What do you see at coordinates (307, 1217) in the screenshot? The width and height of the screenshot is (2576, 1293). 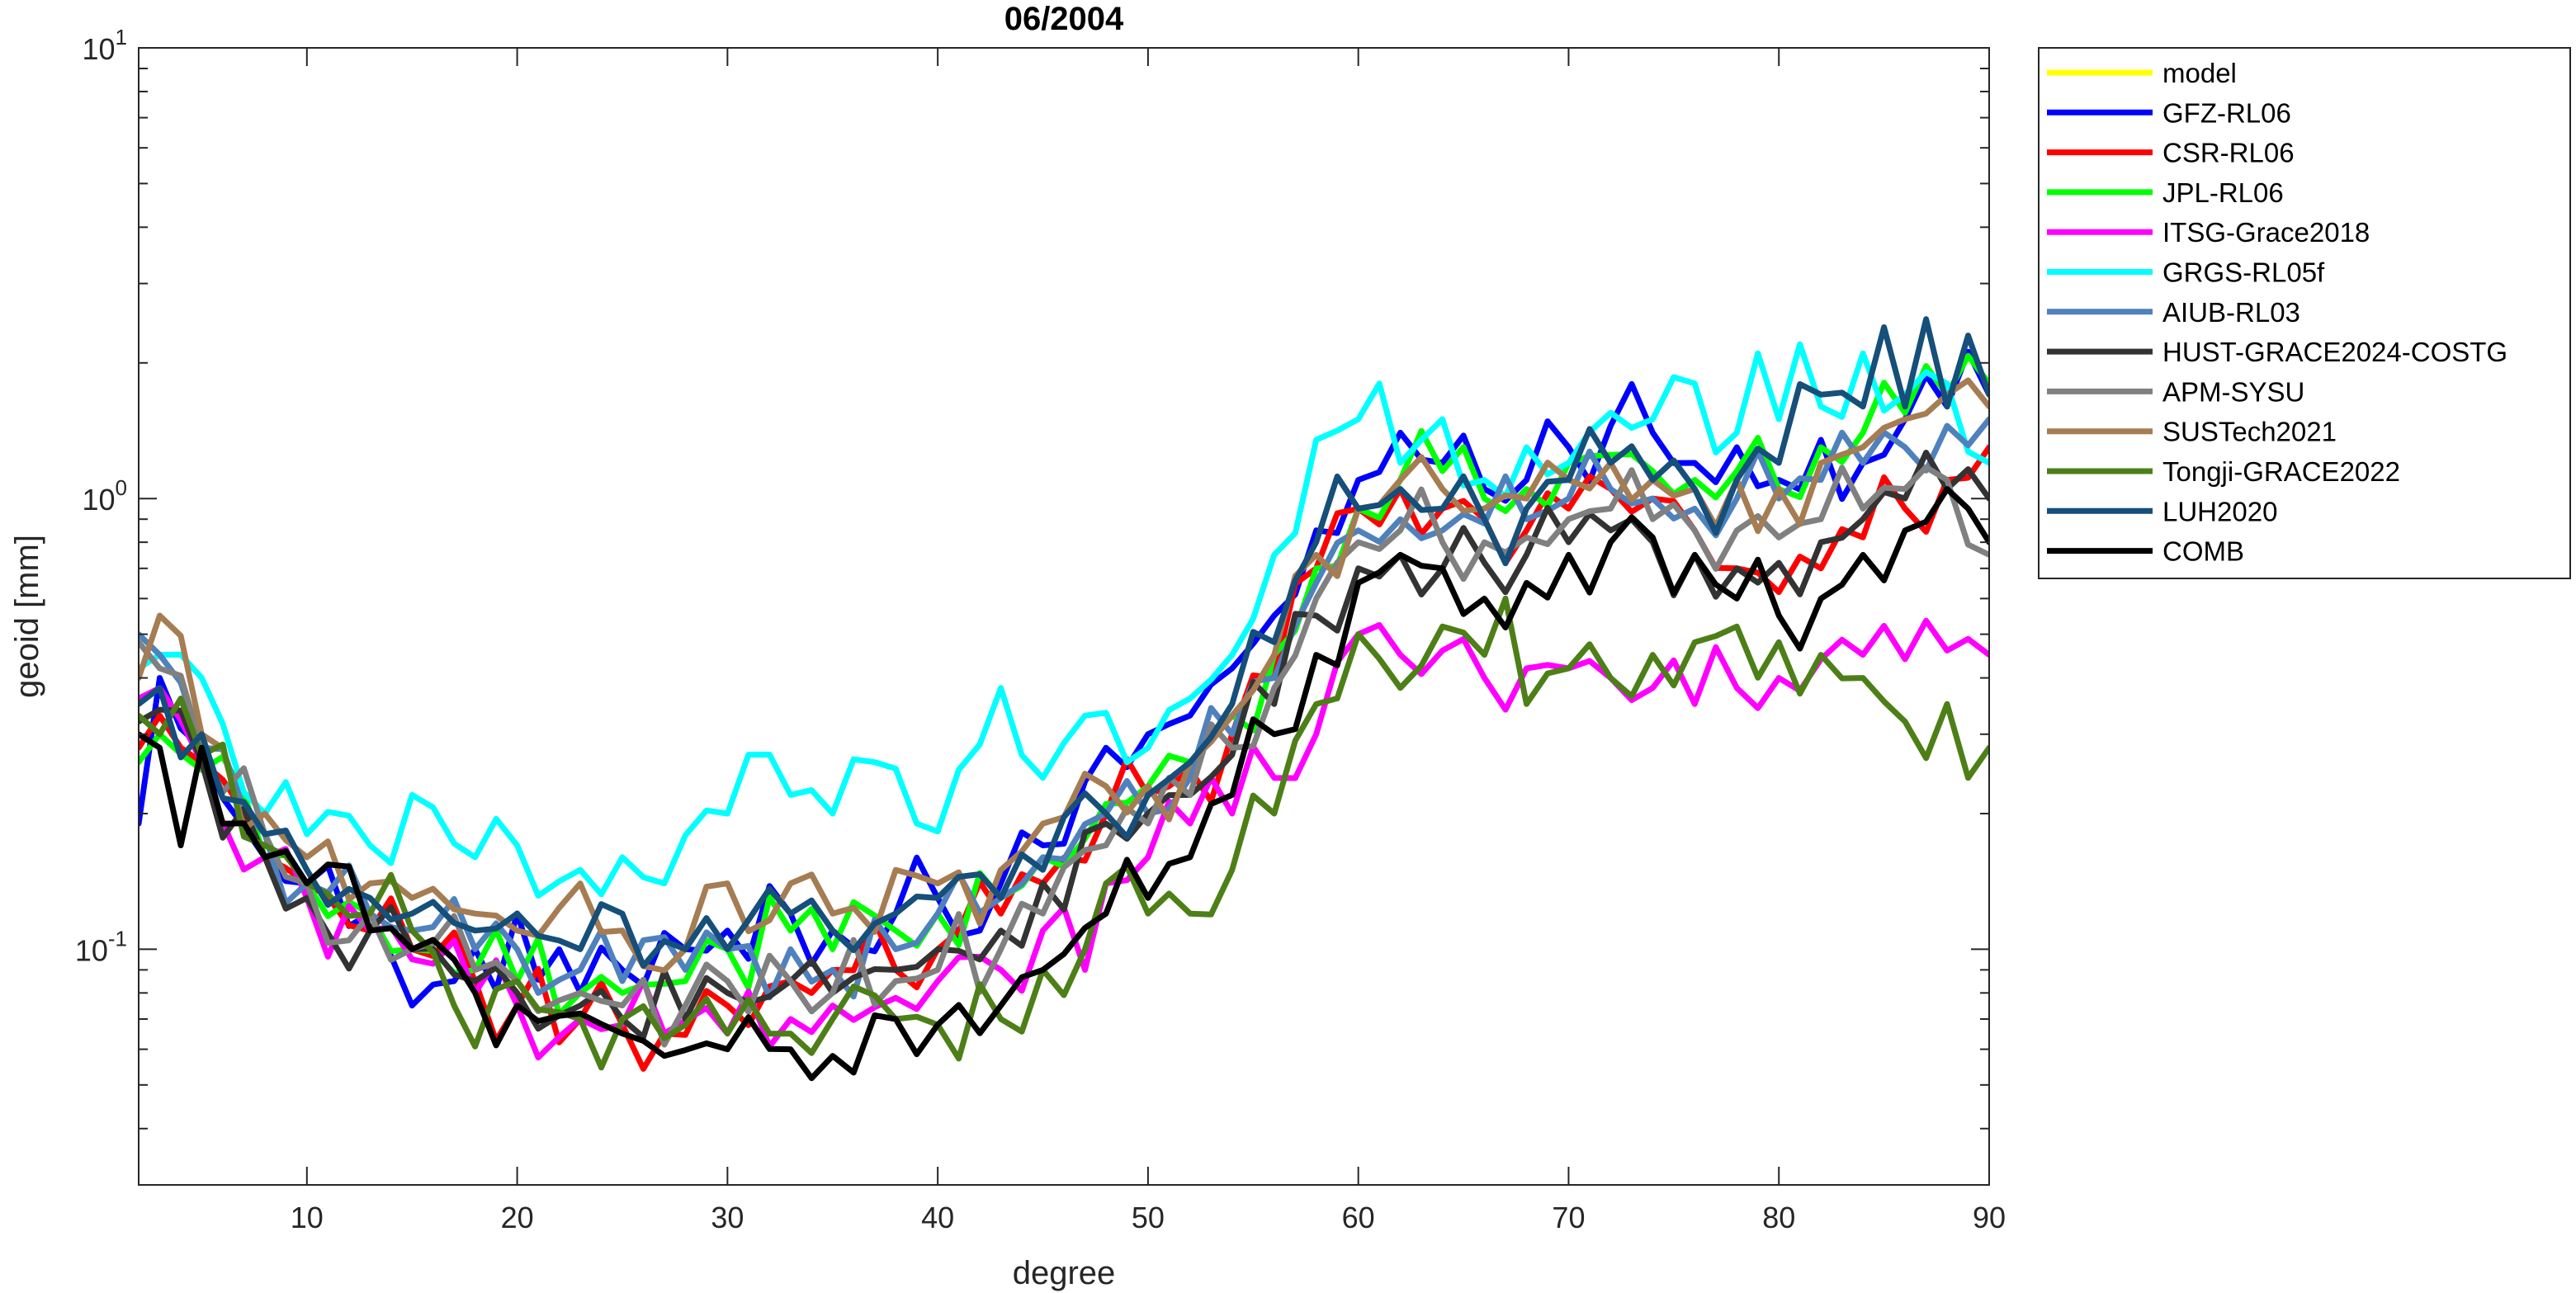 I see `x-tick-label: 10` at bounding box center [307, 1217].